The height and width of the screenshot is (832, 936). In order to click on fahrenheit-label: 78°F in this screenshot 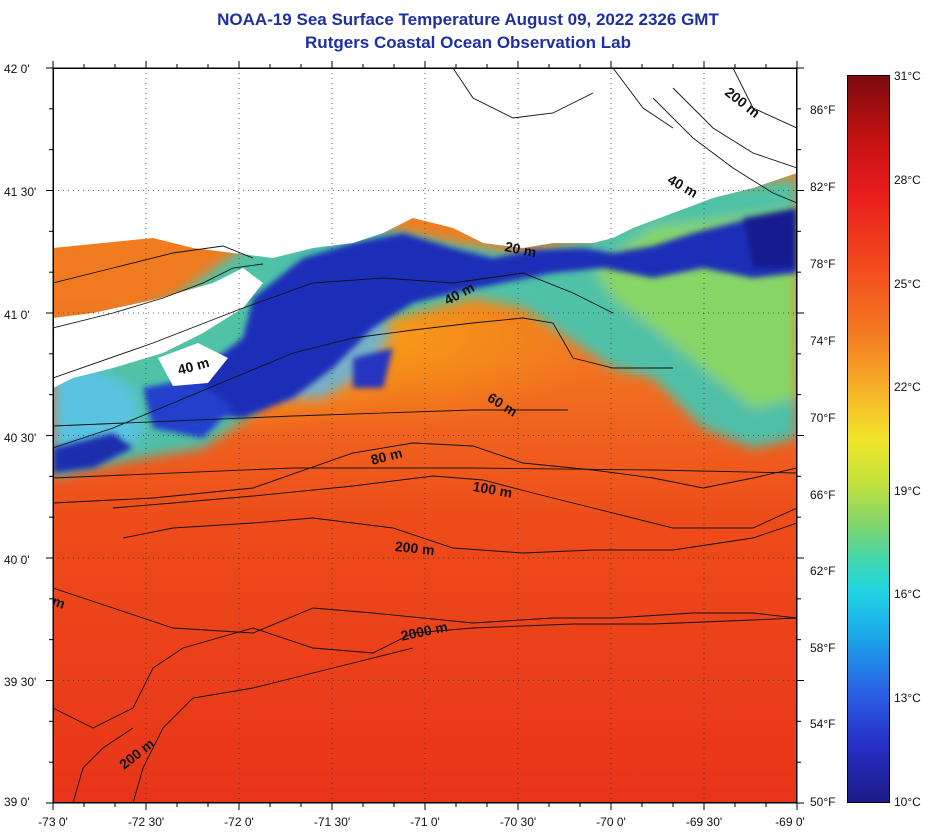, I will do `click(823, 264)`.